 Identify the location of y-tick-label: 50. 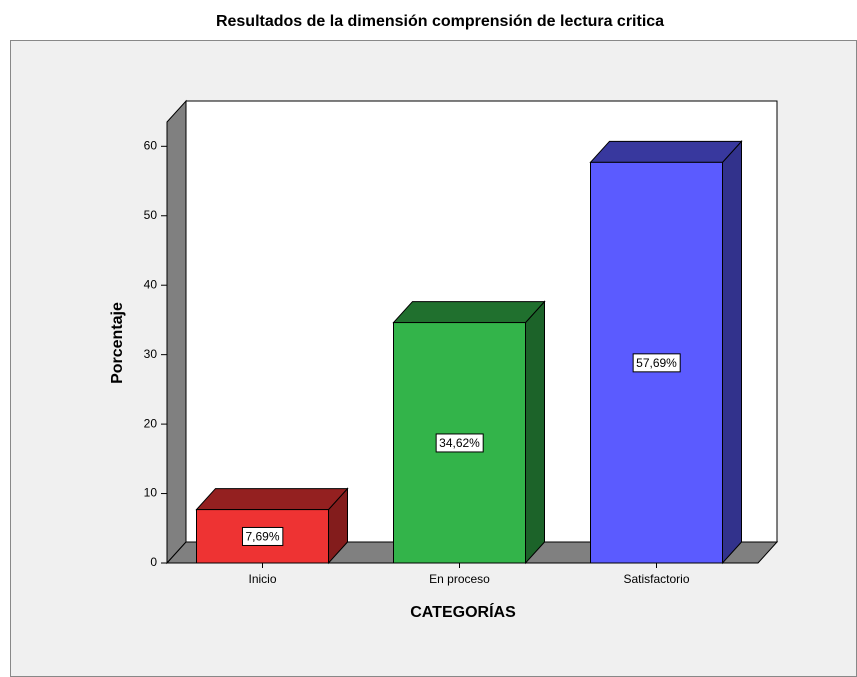
(151, 215).